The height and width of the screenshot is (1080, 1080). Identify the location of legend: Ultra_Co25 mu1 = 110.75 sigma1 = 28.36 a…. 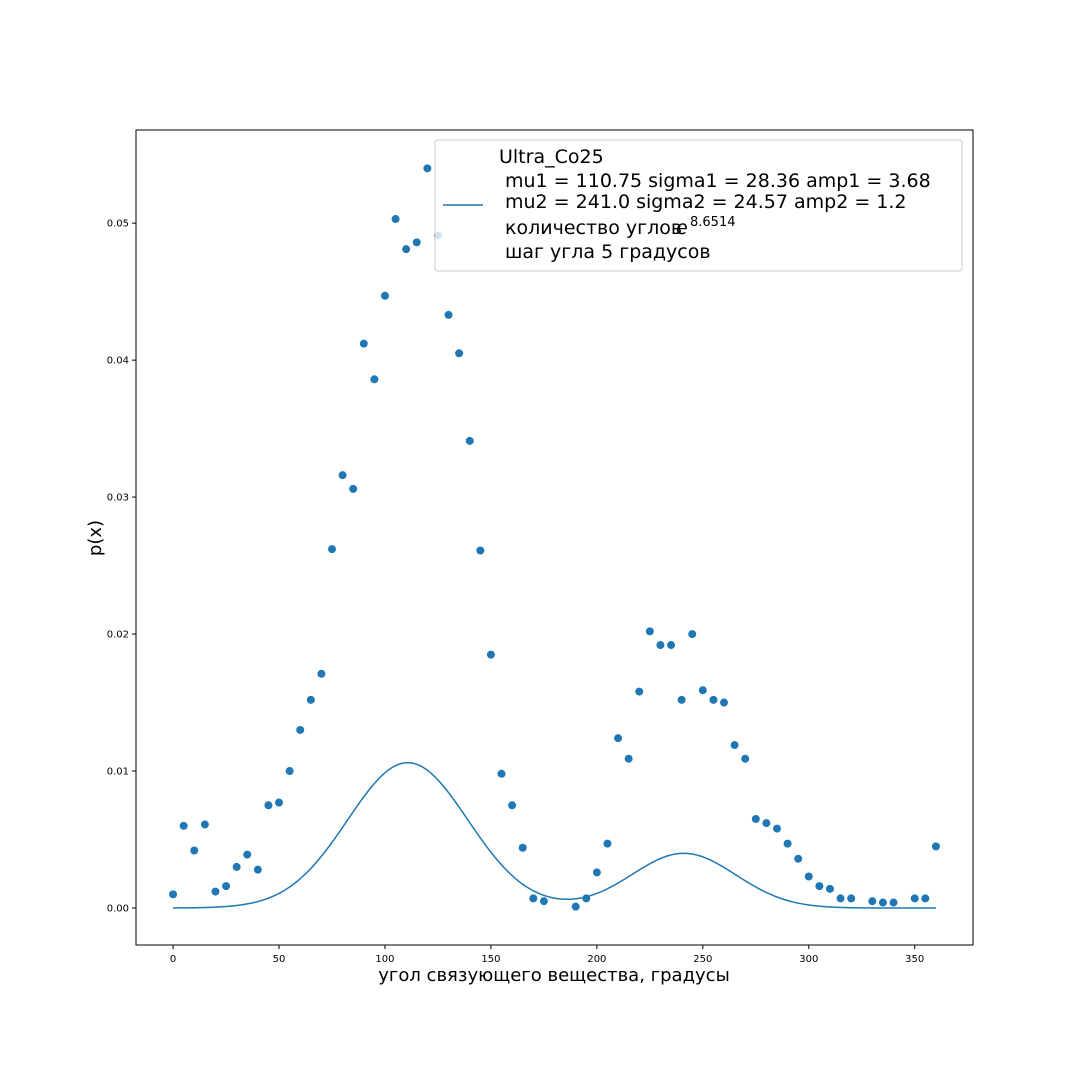
(698, 205).